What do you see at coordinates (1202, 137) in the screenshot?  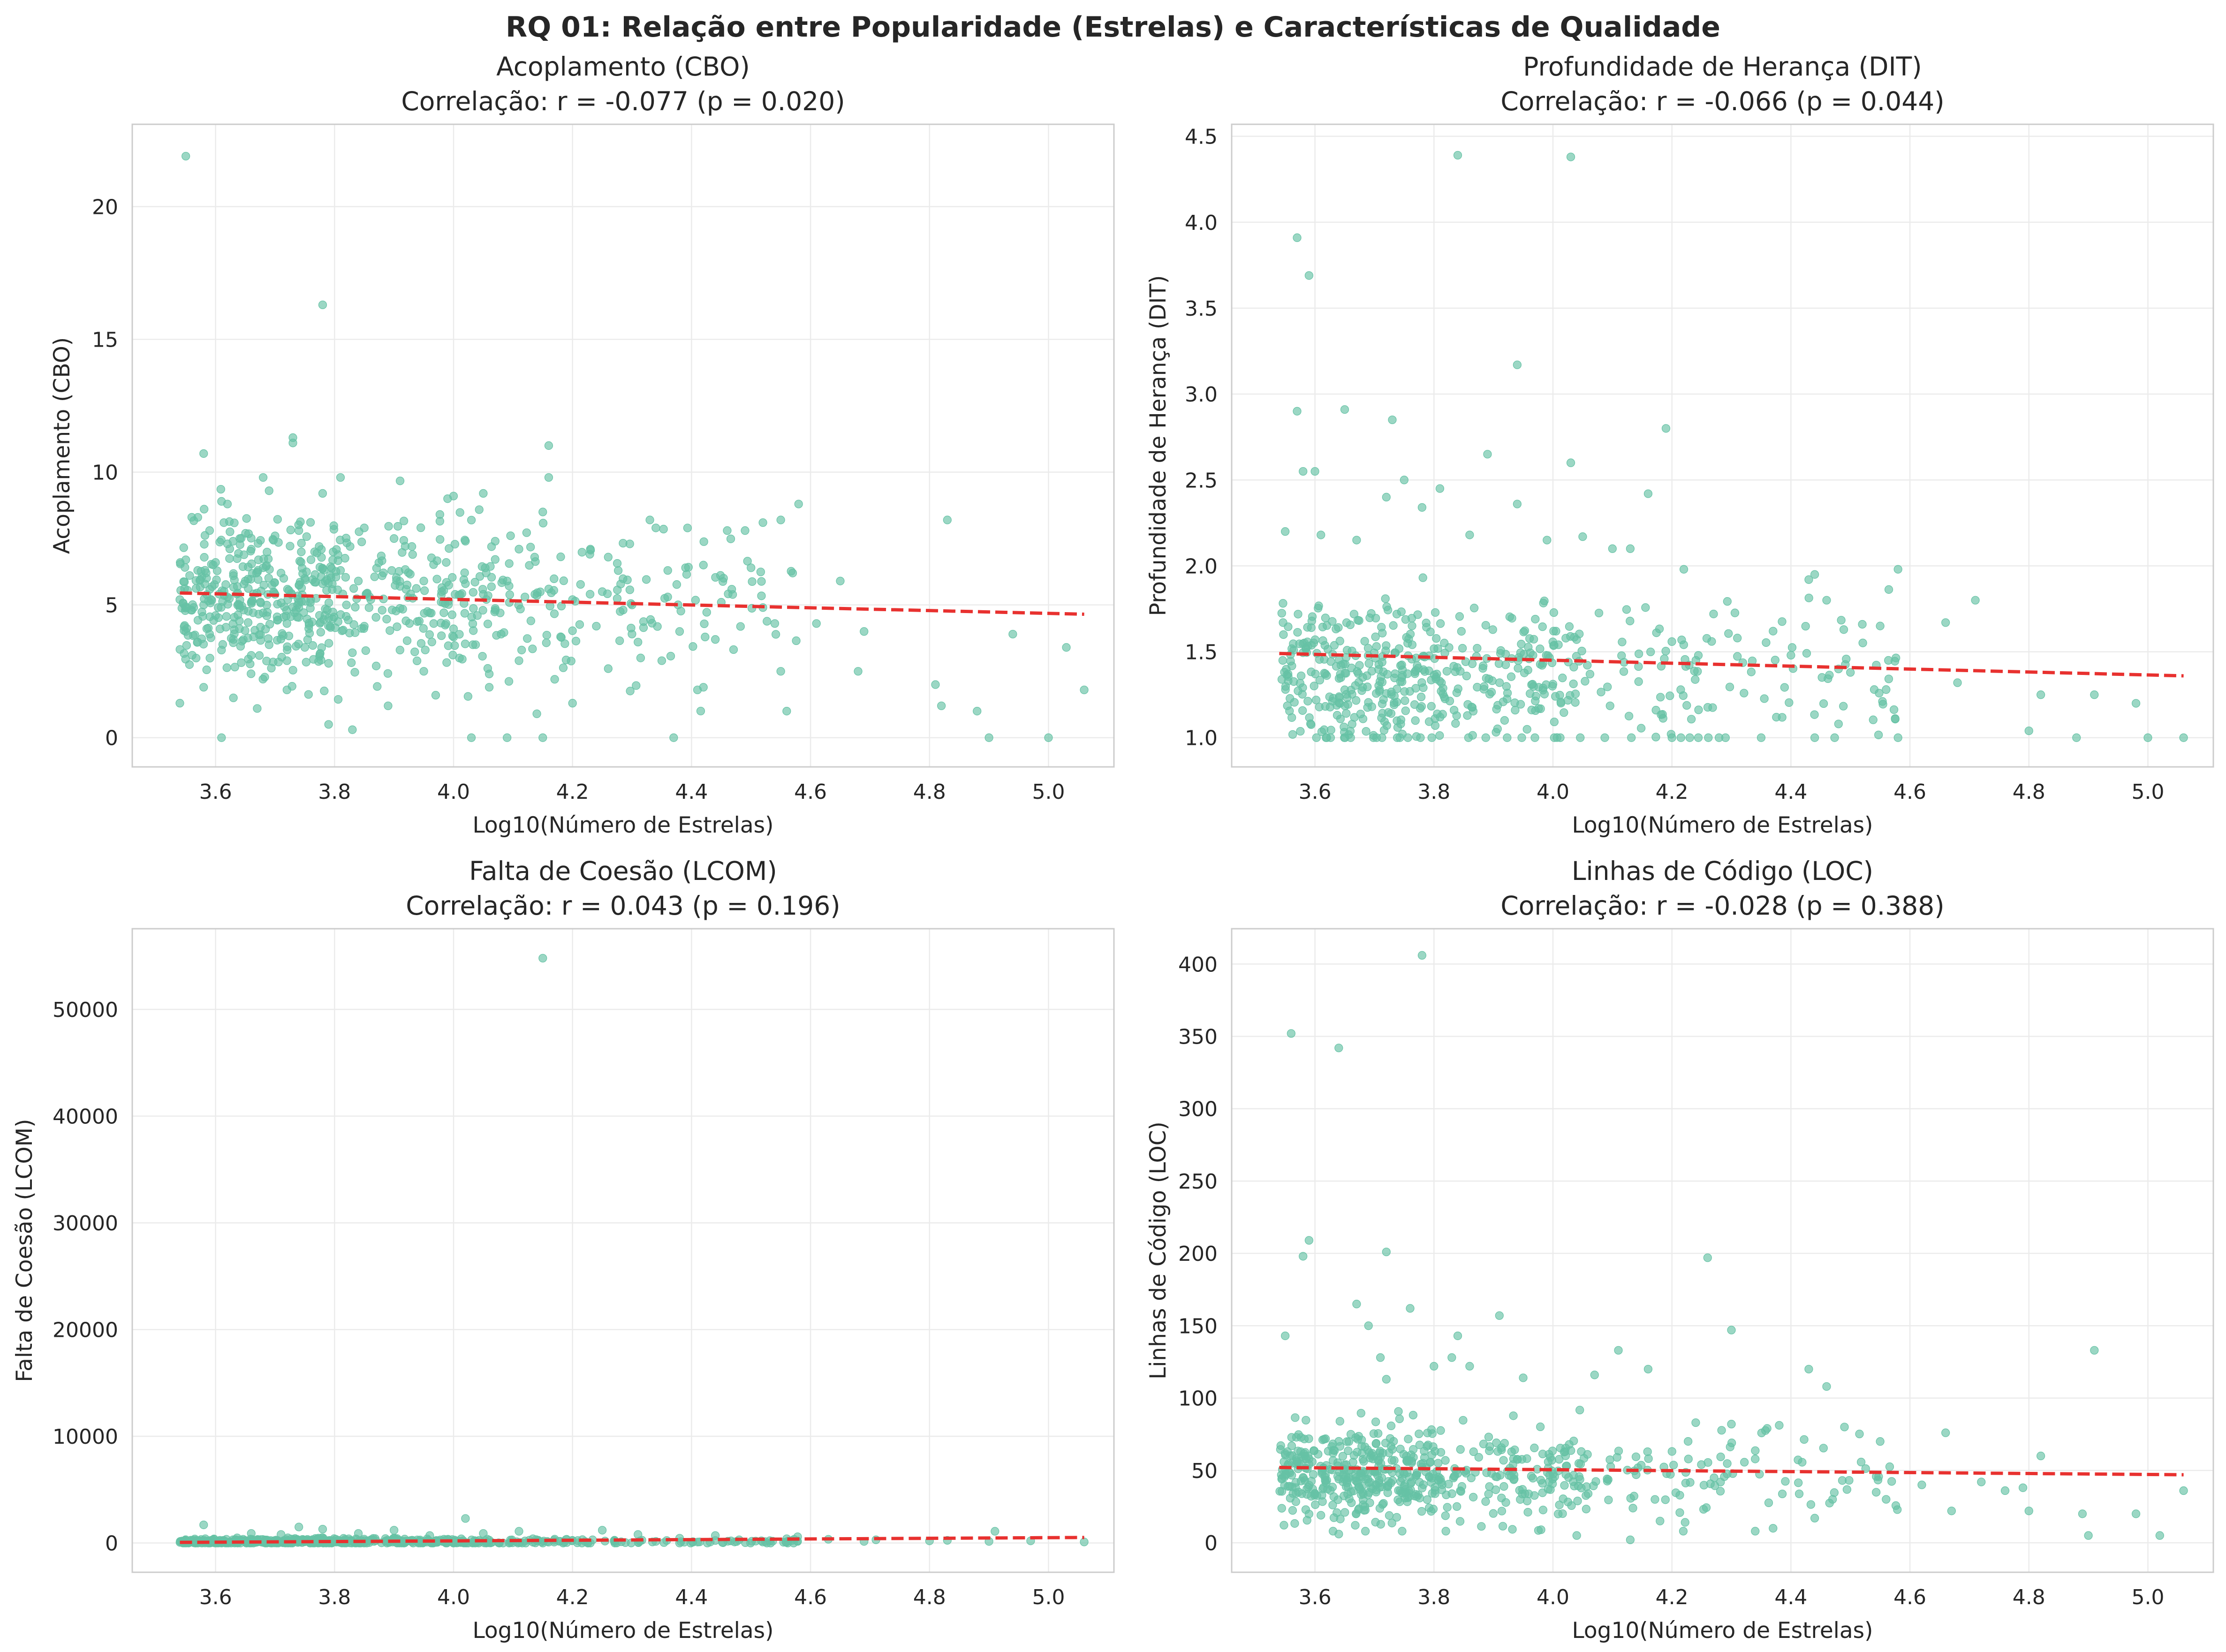 I see `y-tick-label: 4.5` at bounding box center [1202, 137].